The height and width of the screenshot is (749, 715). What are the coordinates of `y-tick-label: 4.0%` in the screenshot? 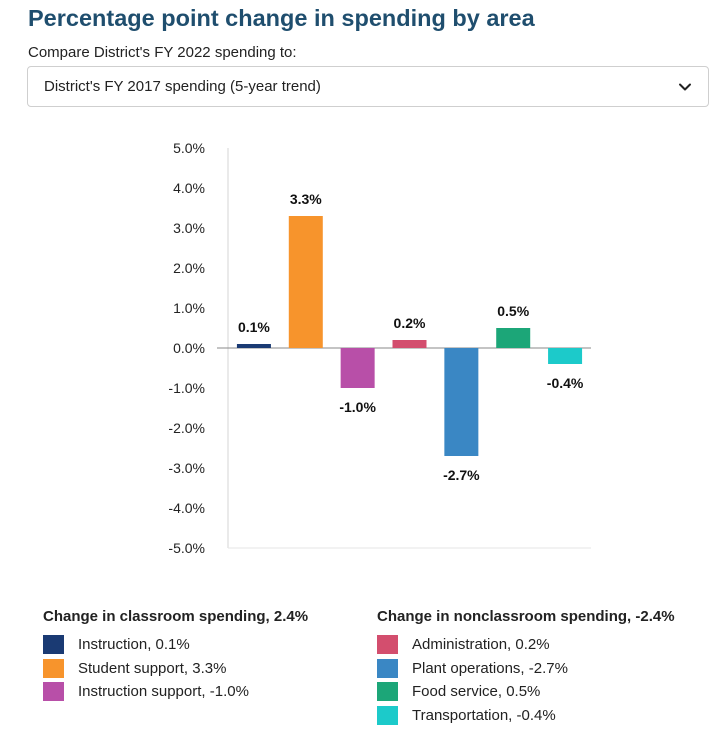 It's located at (189, 188).